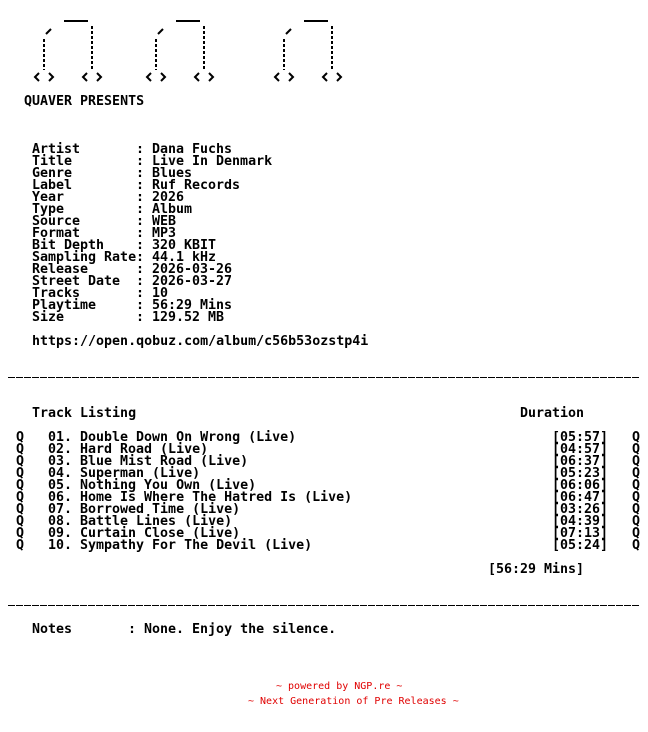 The height and width of the screenshot is (732, 648). What do you see at coordinates (60, 485) in the screenshot?
I see `track-number: 05.` at bounding box center [60, 485].